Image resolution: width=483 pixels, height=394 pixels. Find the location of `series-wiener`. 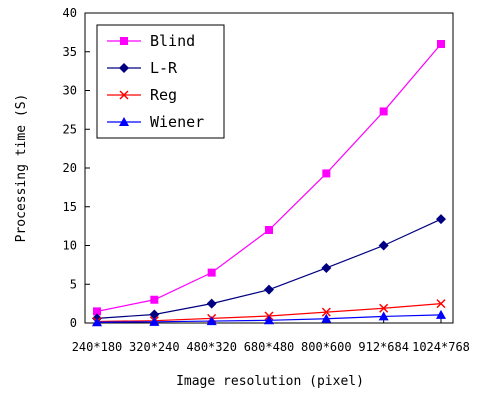

series-wiener is located at coordinates (269, 318).